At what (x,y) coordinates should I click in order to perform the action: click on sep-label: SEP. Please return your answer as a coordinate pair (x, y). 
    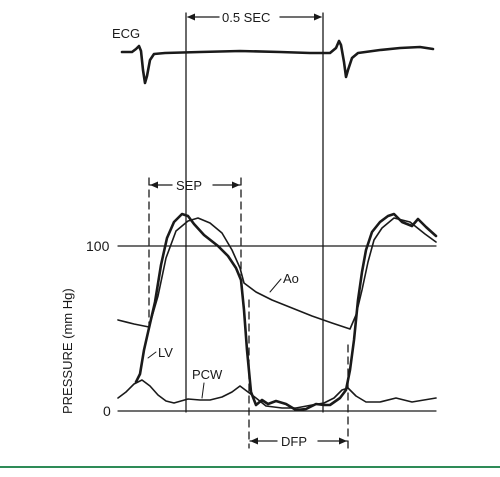
    Looking at the image, I should click on (189, 185).